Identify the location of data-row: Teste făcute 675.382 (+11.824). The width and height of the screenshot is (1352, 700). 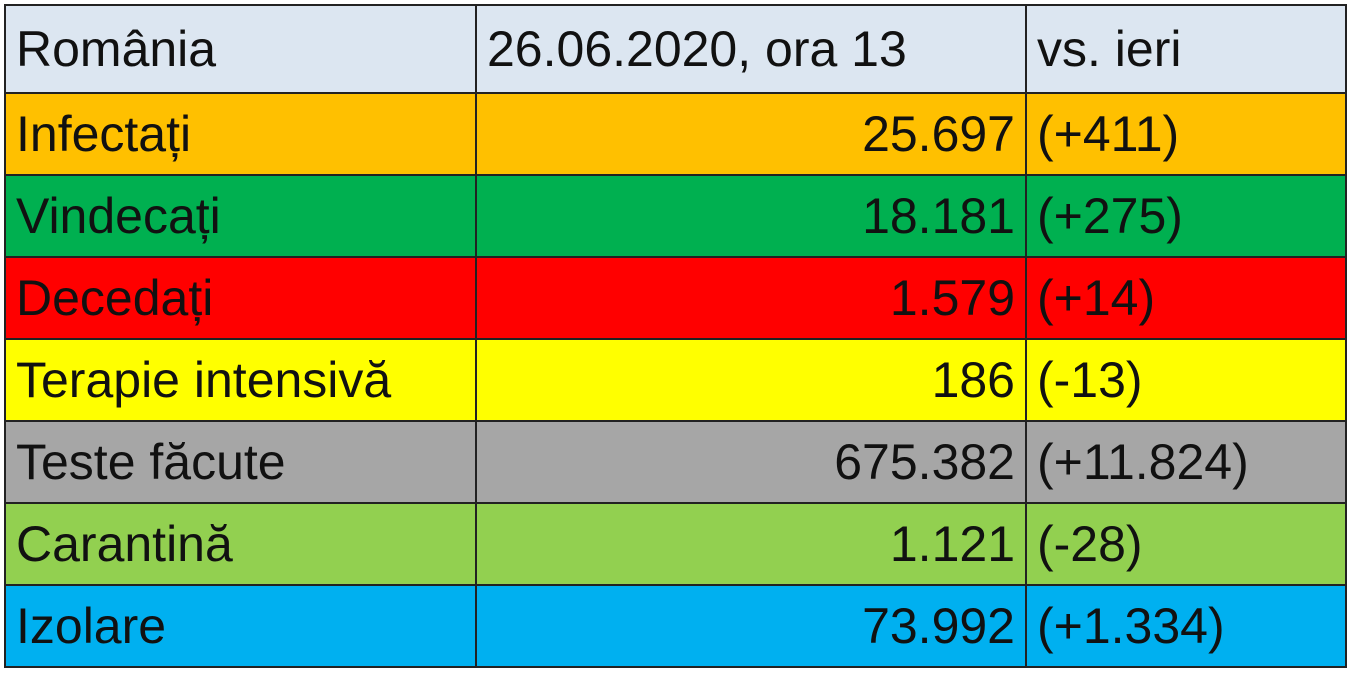
(675, 462).